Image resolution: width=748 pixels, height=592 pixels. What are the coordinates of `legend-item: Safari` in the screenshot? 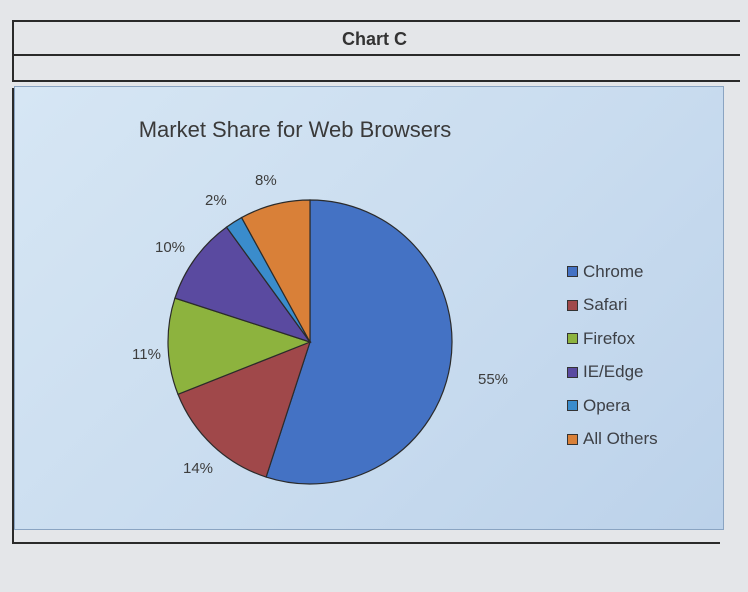 It's located at (612, 306).